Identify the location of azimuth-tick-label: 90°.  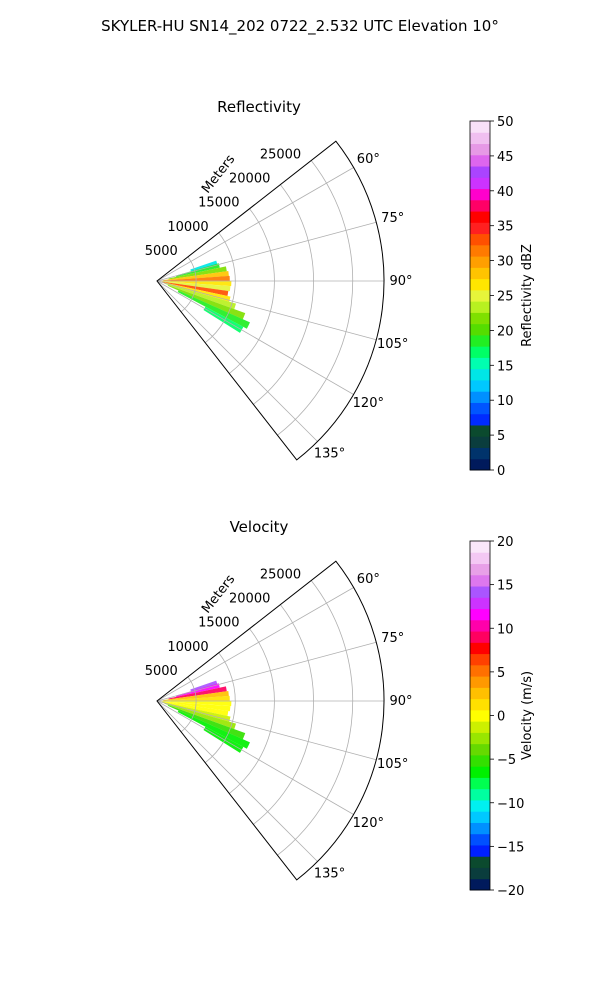
(401, 281).